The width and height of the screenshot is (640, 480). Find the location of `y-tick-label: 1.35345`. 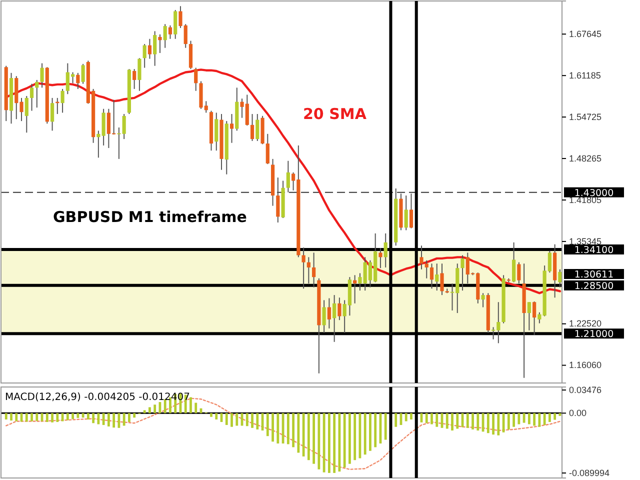

y-tick-label: 1.35345 is located at coordinates (585, 241).